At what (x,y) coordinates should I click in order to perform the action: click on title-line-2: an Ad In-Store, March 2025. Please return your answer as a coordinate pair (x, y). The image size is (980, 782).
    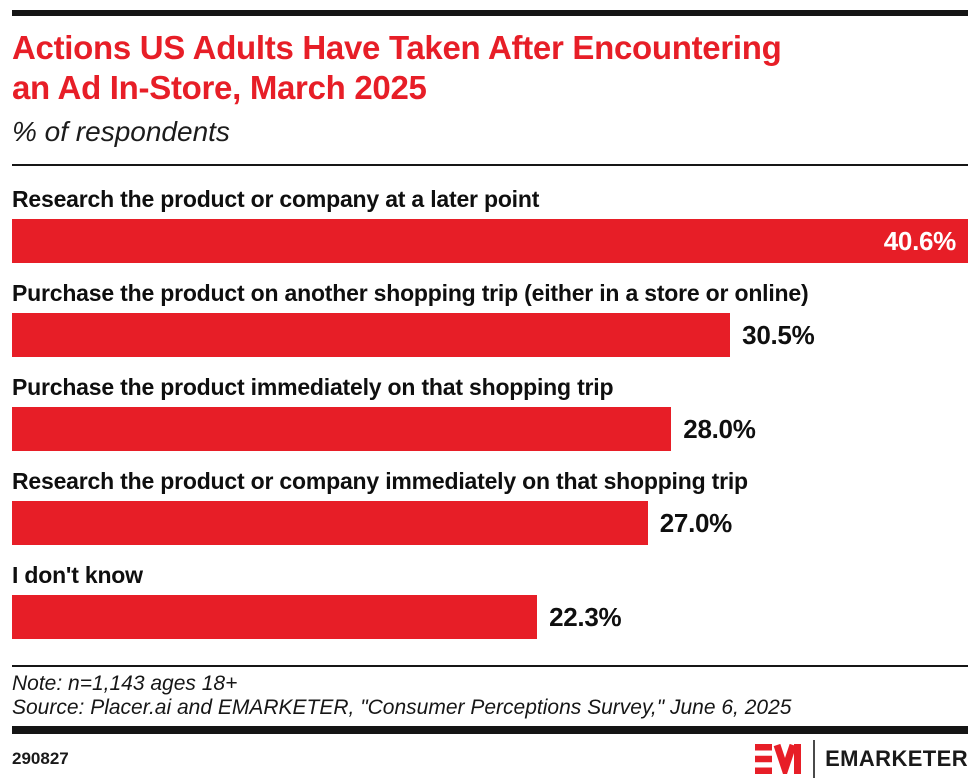
    Looking at the image, I should click on (219, 87).